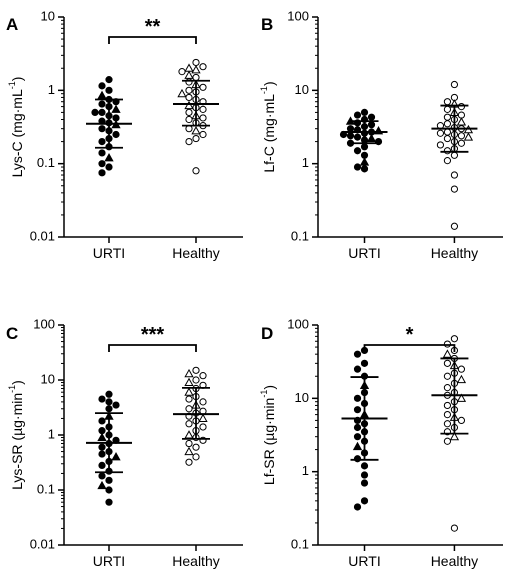 The width and height of the screenshot is (512, 577). Describe the element at coordinates (15, 435) in the screenshot. I see `y-axis-label: Lys-SR (µg·min-1)` at that location.